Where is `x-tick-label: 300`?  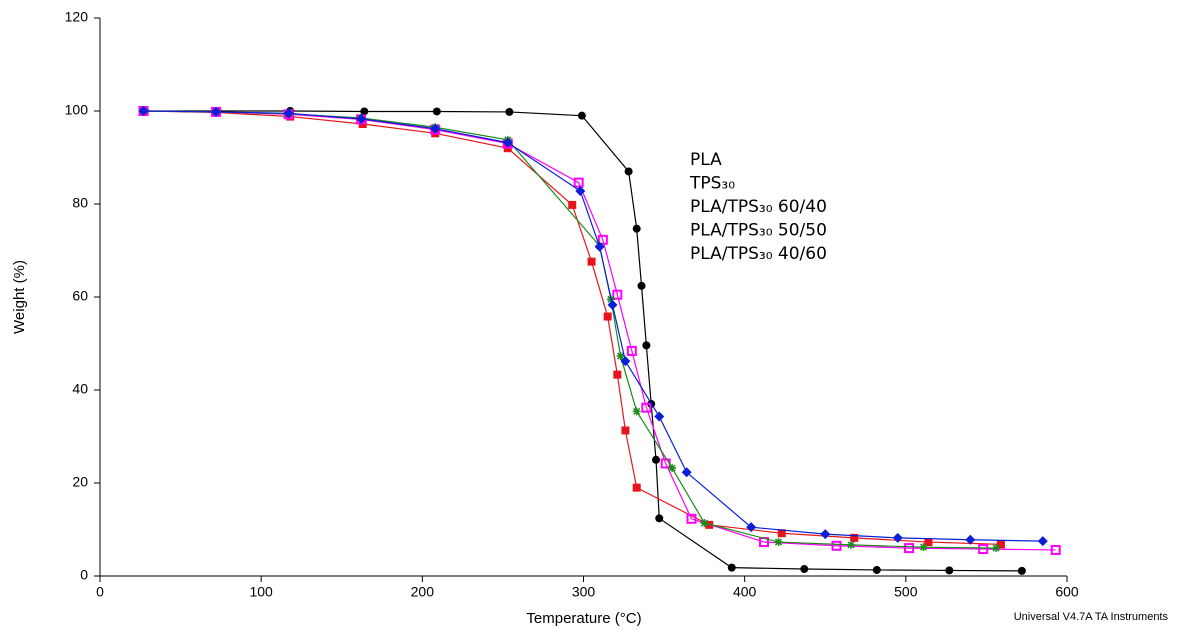 x-tick-label: 300 is located at coordinates (584, 592).